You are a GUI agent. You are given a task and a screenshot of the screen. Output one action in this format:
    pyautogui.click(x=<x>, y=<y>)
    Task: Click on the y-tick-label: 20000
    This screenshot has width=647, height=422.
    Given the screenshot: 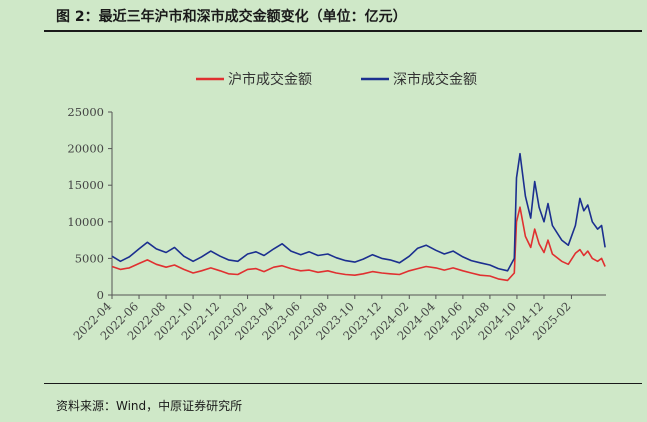 What is the action you would take?
    pyautogui.click(x=85, y=149)
    